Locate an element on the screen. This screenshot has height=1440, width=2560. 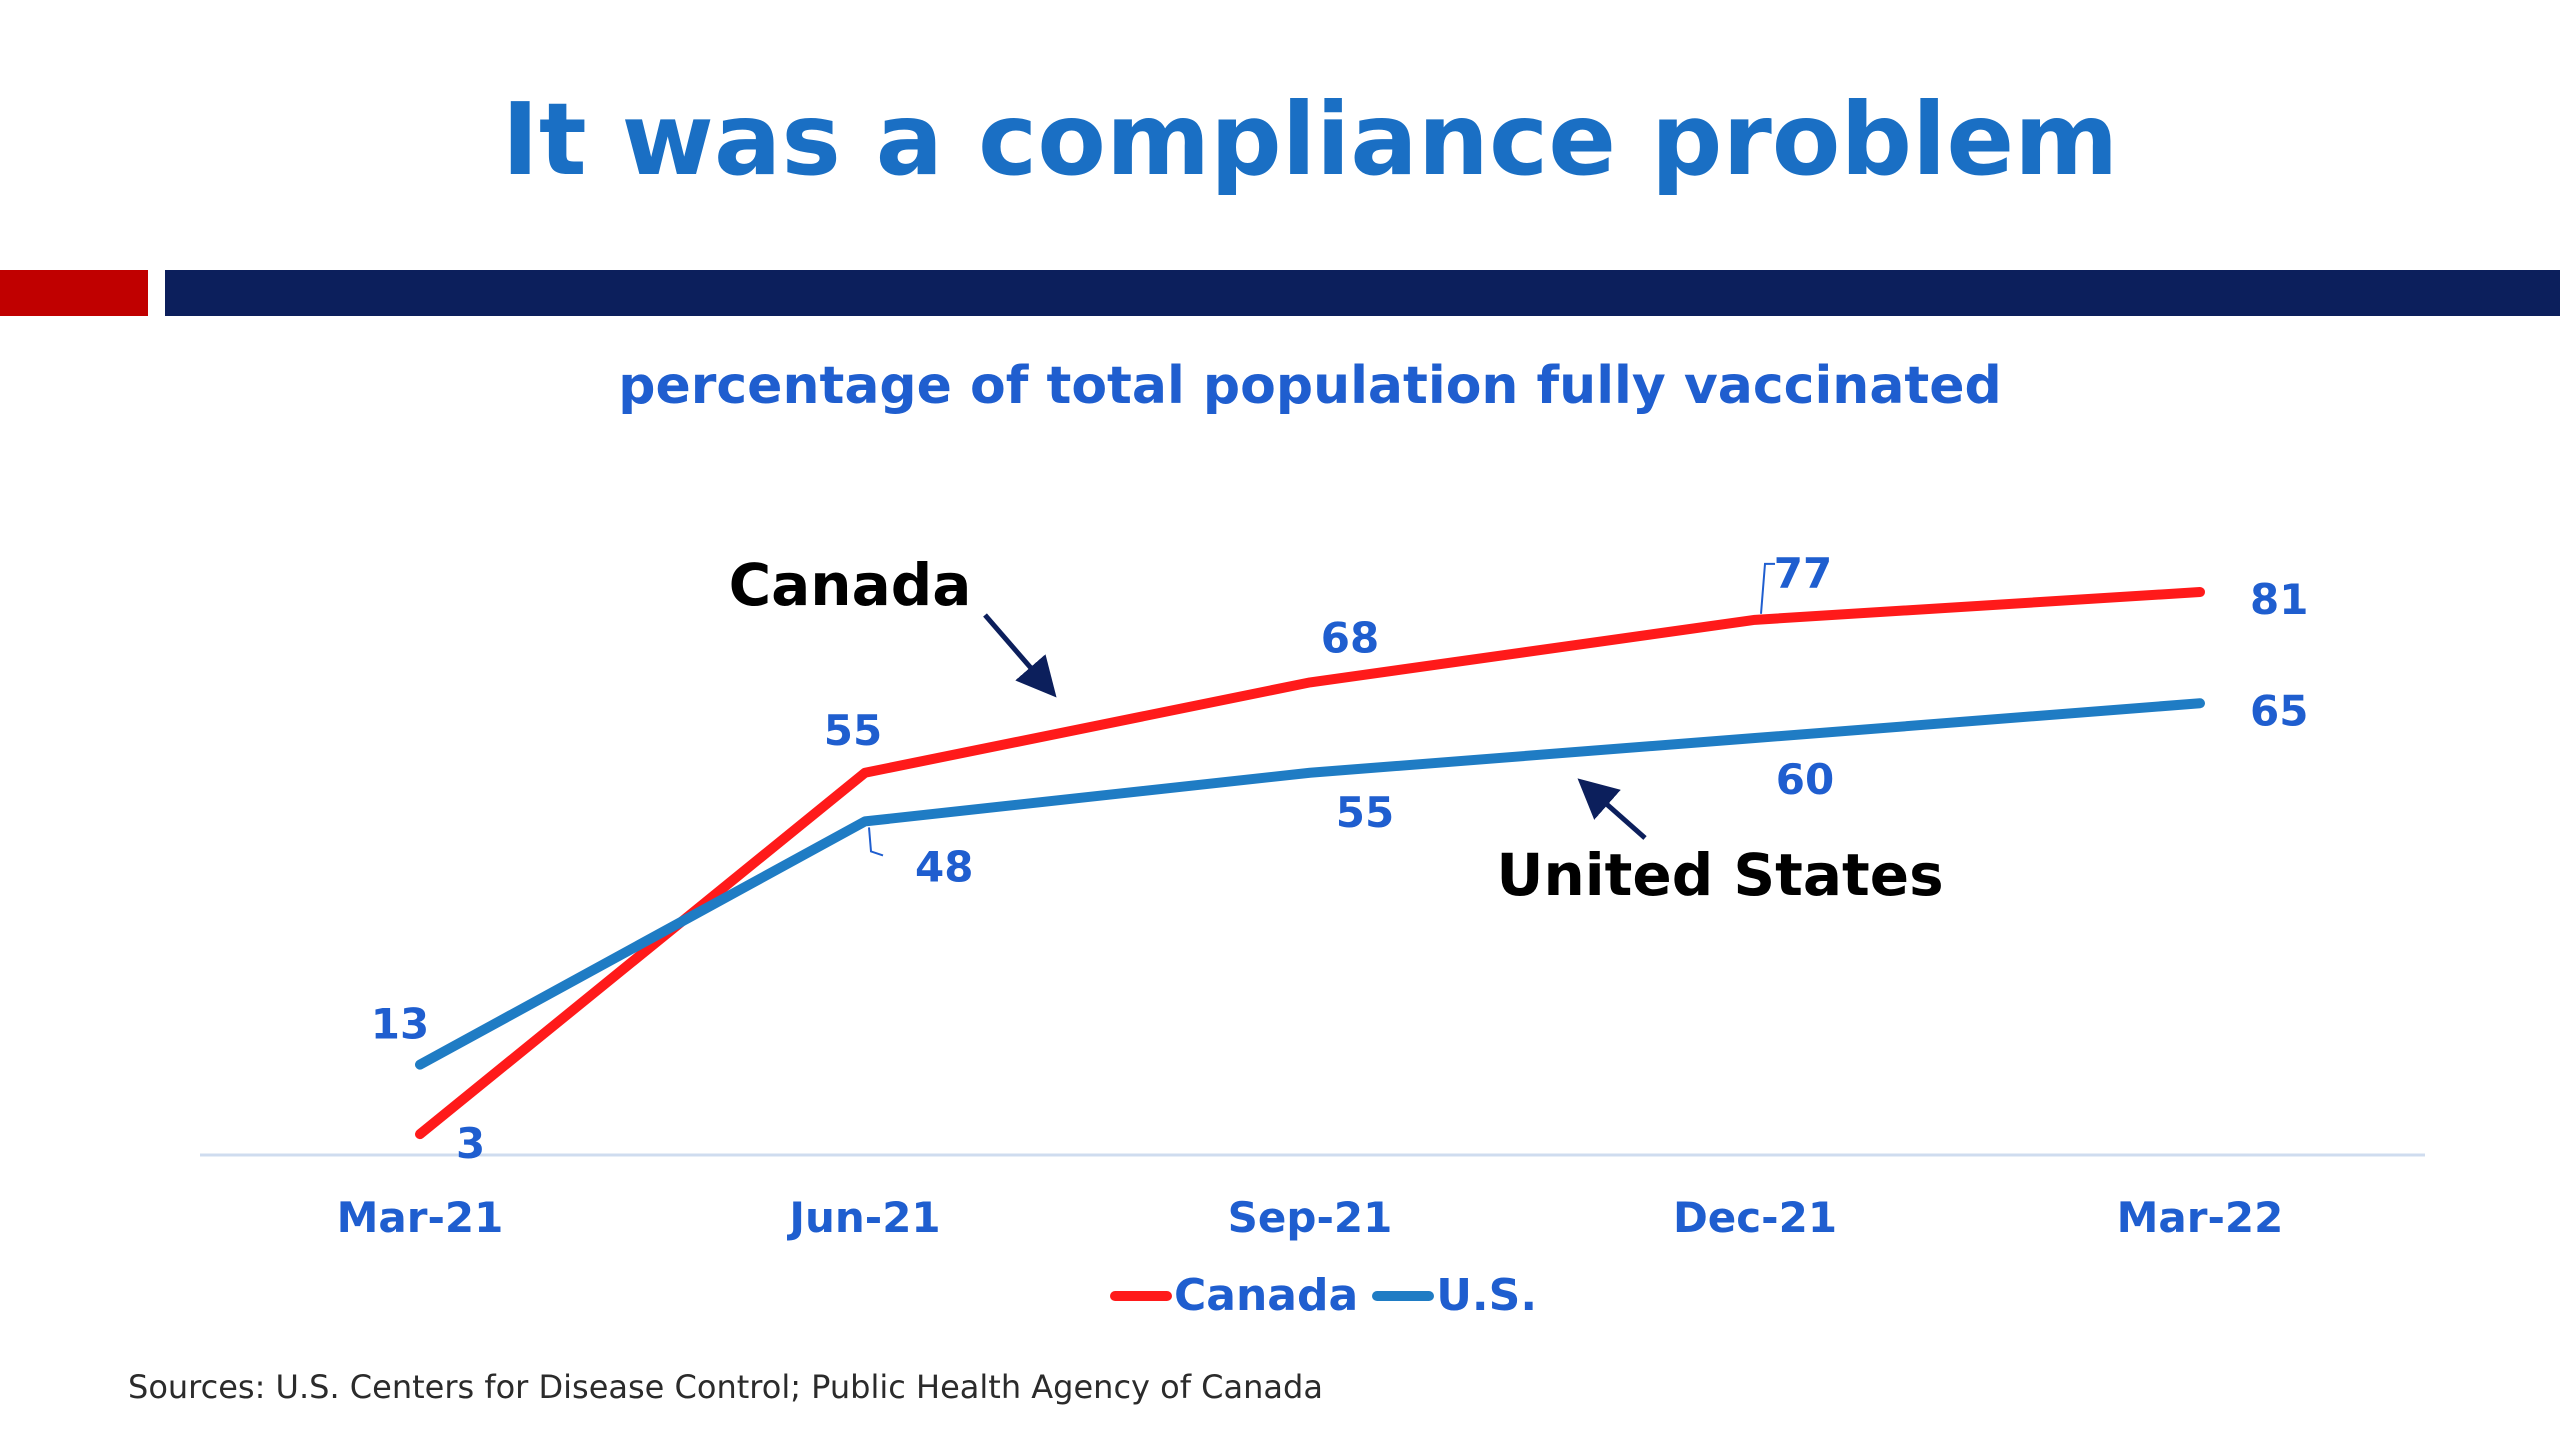
legend-item-canada: Canada is located at coordinates (1234, 1295).